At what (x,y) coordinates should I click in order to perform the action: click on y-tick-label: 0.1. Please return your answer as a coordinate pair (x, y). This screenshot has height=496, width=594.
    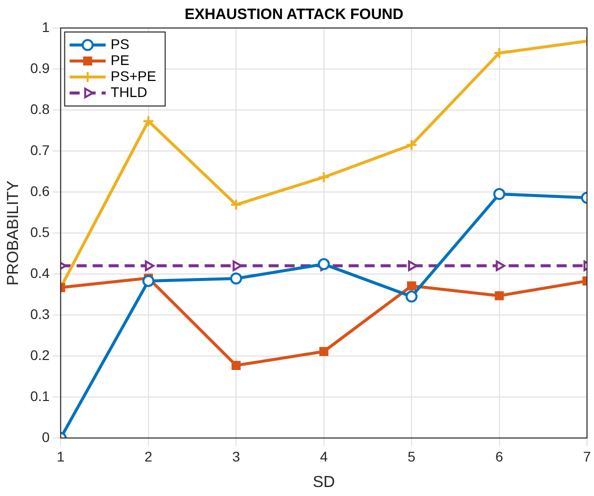
    Looking at the image, I should click on (40, 396).